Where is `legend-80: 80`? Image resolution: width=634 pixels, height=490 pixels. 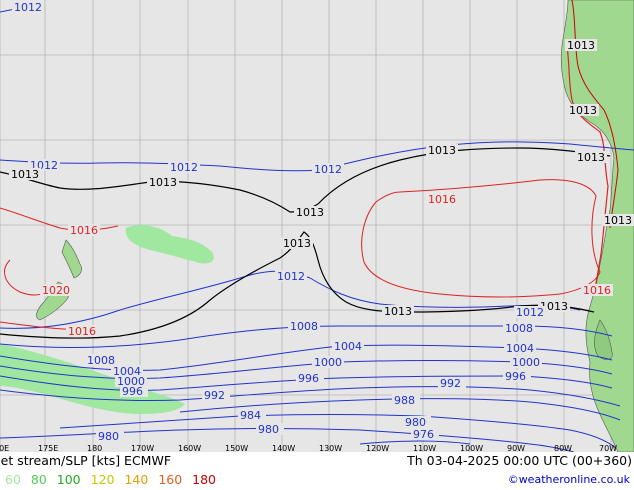 legend-80: 80 is located at coordinates (38, 479).